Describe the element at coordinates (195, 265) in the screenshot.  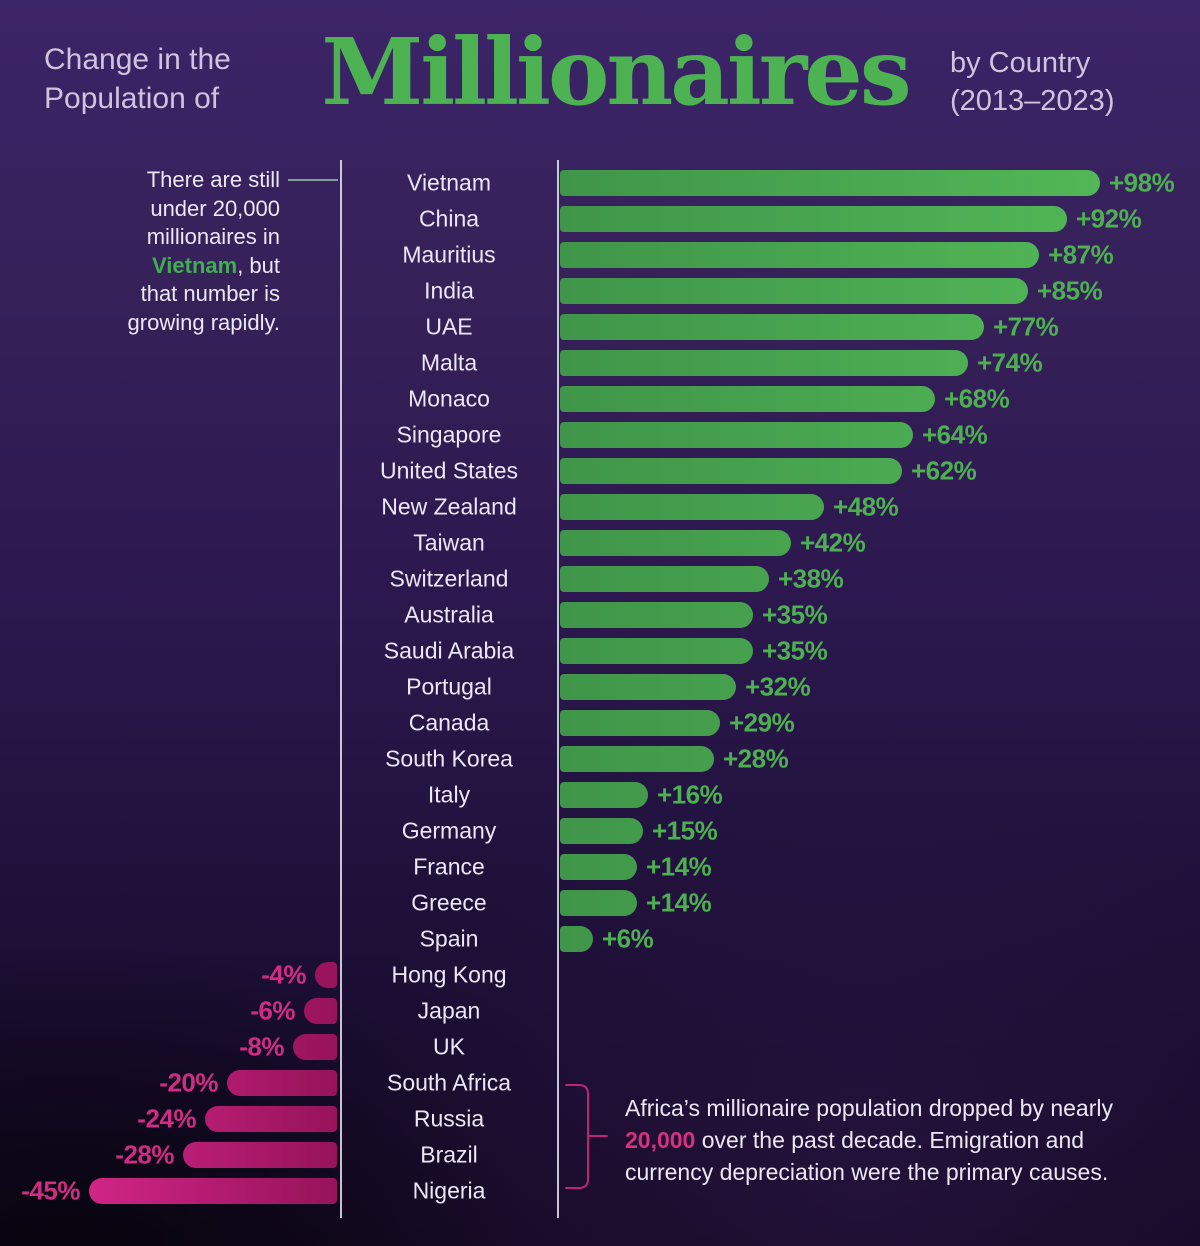
I see `highlighted-text: Vietnam` at that location.